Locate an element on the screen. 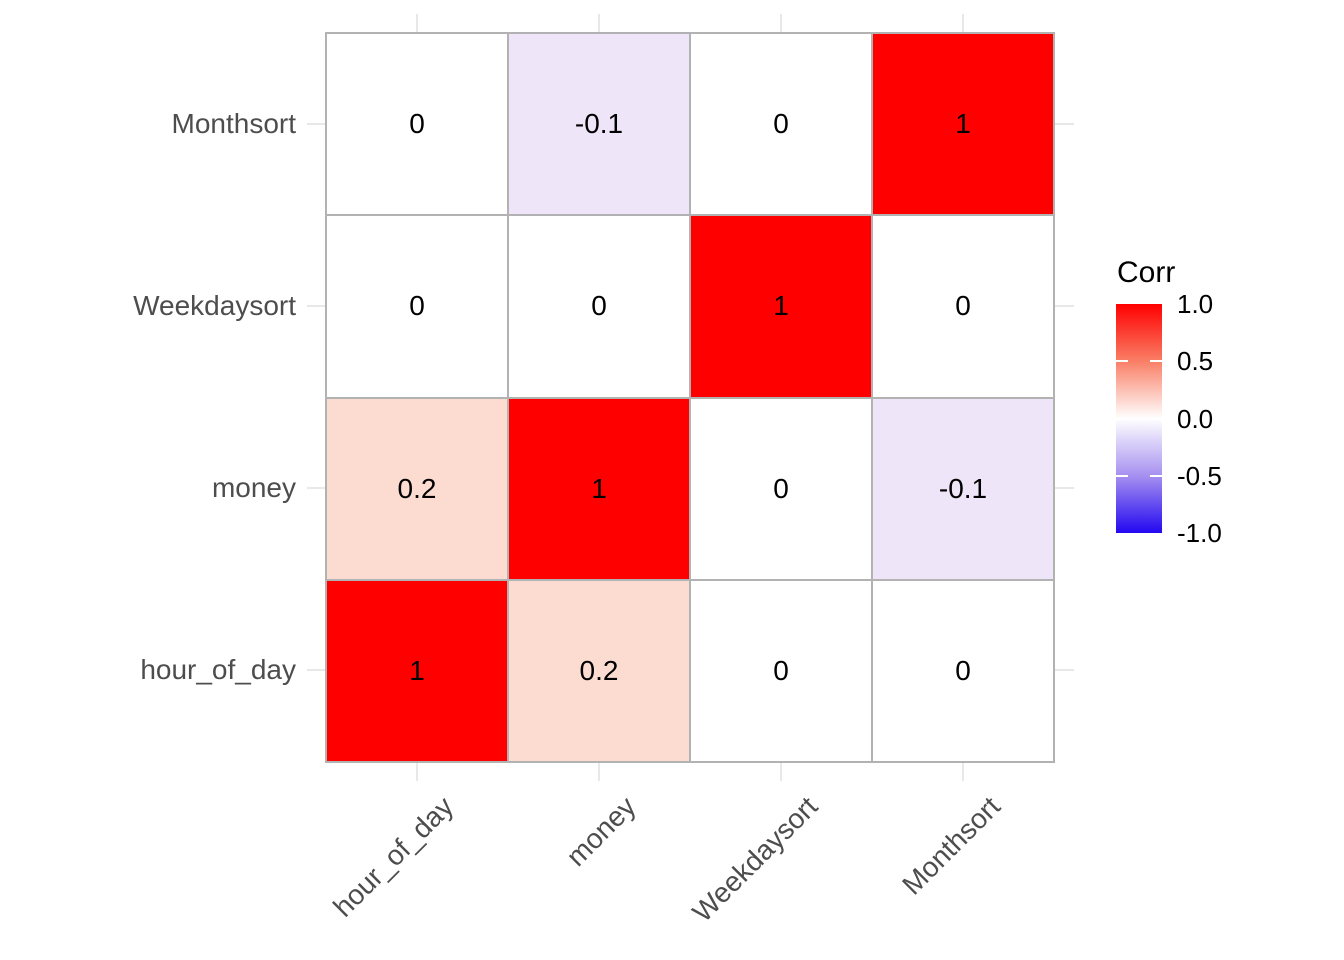 The image size is (1344, 960). legend-tick-label: -1.0 is located at coordinates (1199, 533).